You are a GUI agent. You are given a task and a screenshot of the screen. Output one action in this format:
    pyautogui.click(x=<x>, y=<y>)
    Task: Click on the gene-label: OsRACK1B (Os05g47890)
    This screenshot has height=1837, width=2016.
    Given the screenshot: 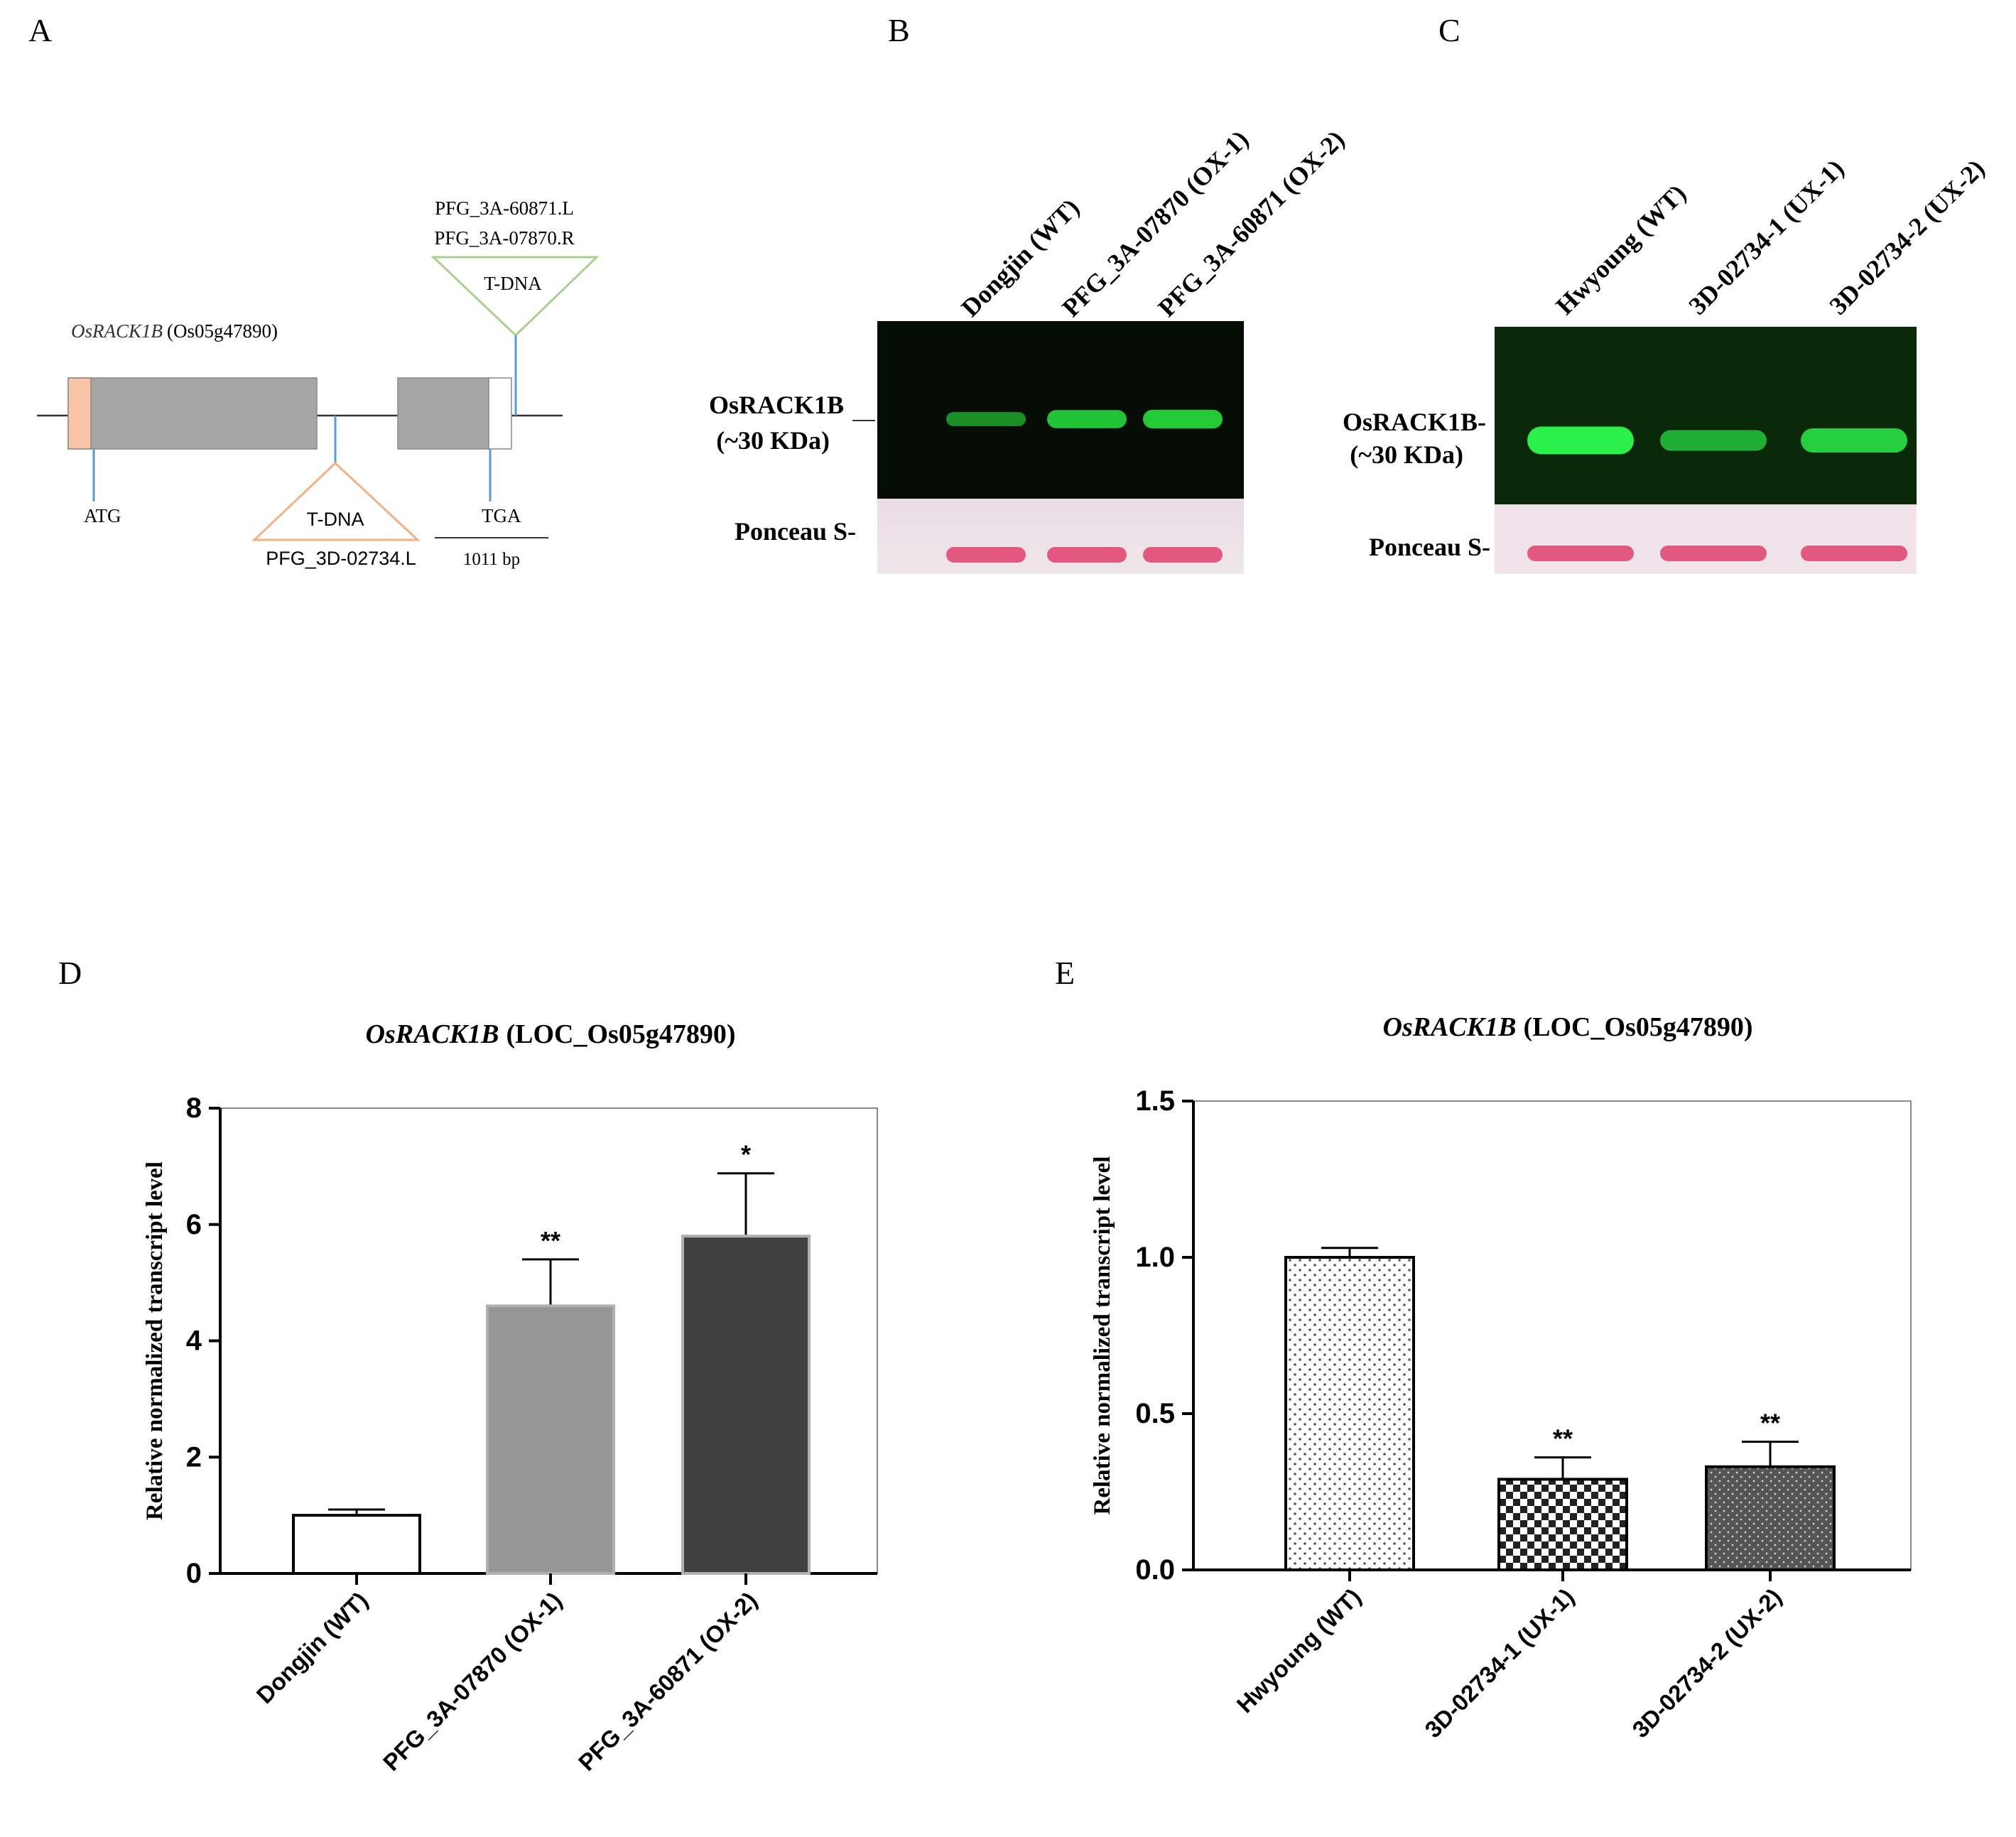 What is the action you would take?
    pyautogui.click(x=175, y=331)
    